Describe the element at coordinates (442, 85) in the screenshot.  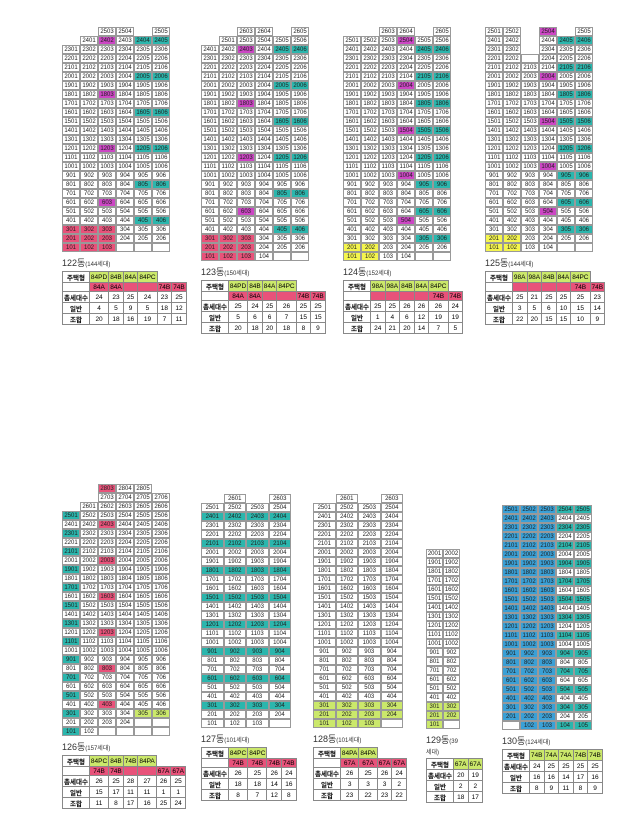
I see `unit-cell: 2006` at that location.